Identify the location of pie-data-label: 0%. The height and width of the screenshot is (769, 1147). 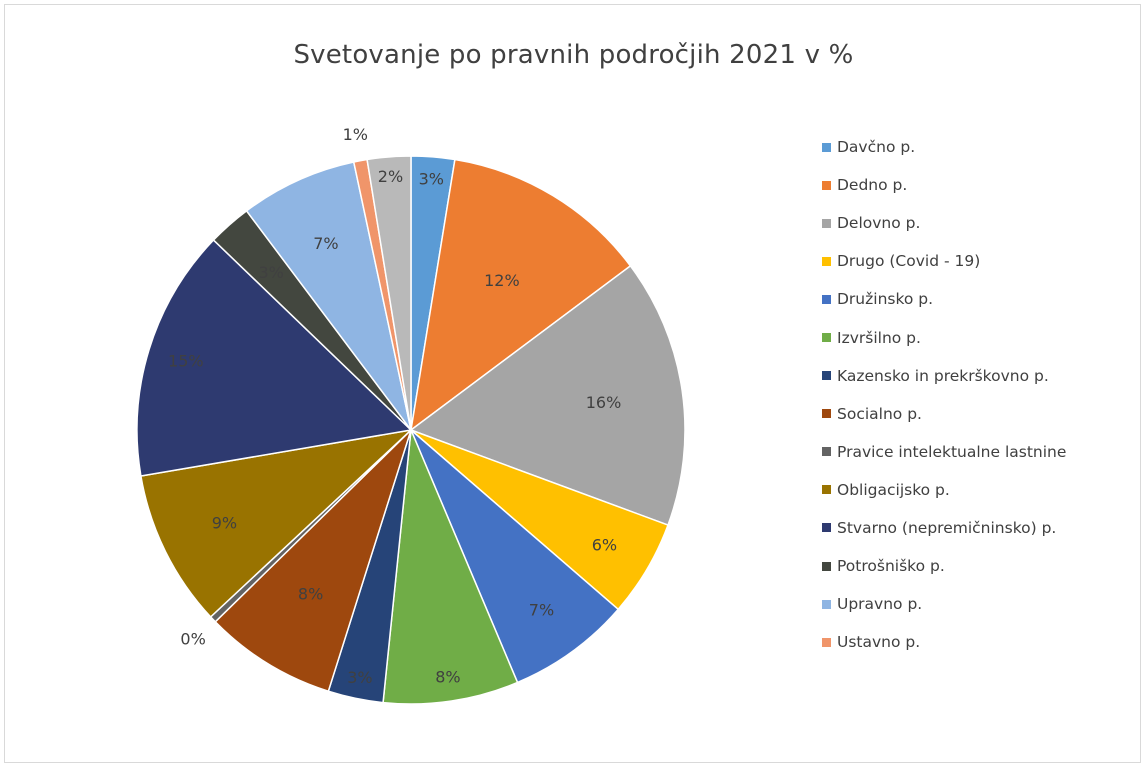
(192, 638).